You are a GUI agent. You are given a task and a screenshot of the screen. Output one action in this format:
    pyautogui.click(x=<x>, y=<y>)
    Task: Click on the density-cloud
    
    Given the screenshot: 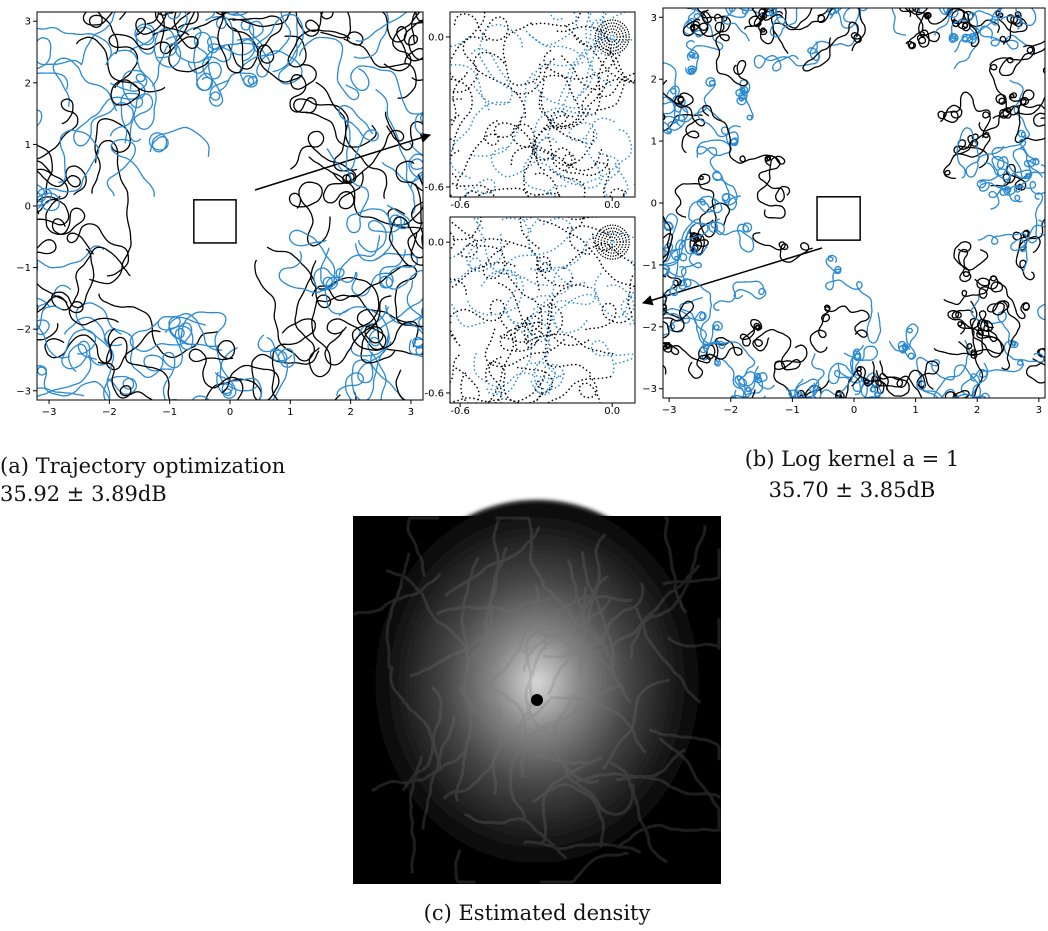 What is the action you would take?
    pyautogui.click(x=537, y=690)
    